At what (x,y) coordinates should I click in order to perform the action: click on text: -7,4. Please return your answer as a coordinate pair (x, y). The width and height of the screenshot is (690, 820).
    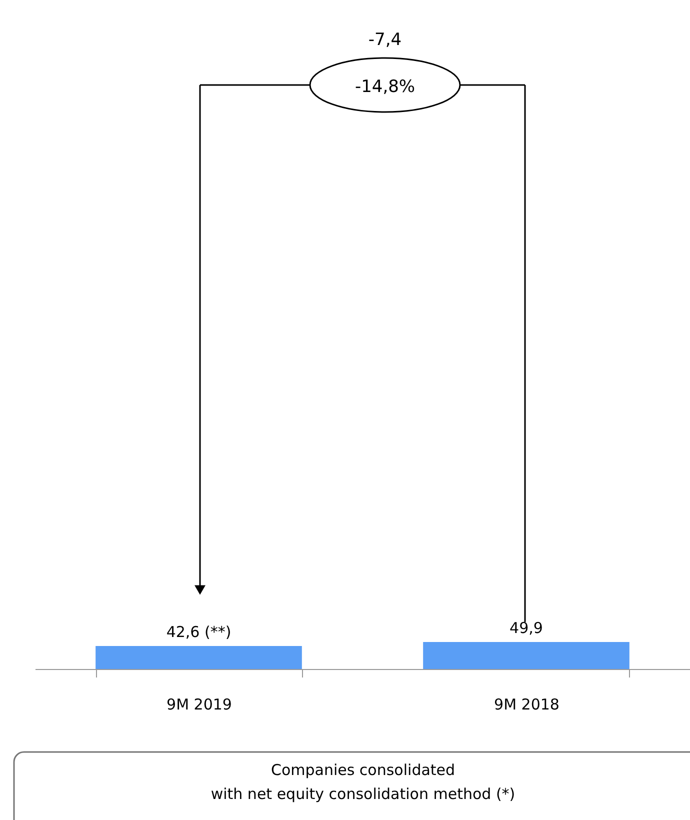
    Looking at the image, I should click on (385, 40).